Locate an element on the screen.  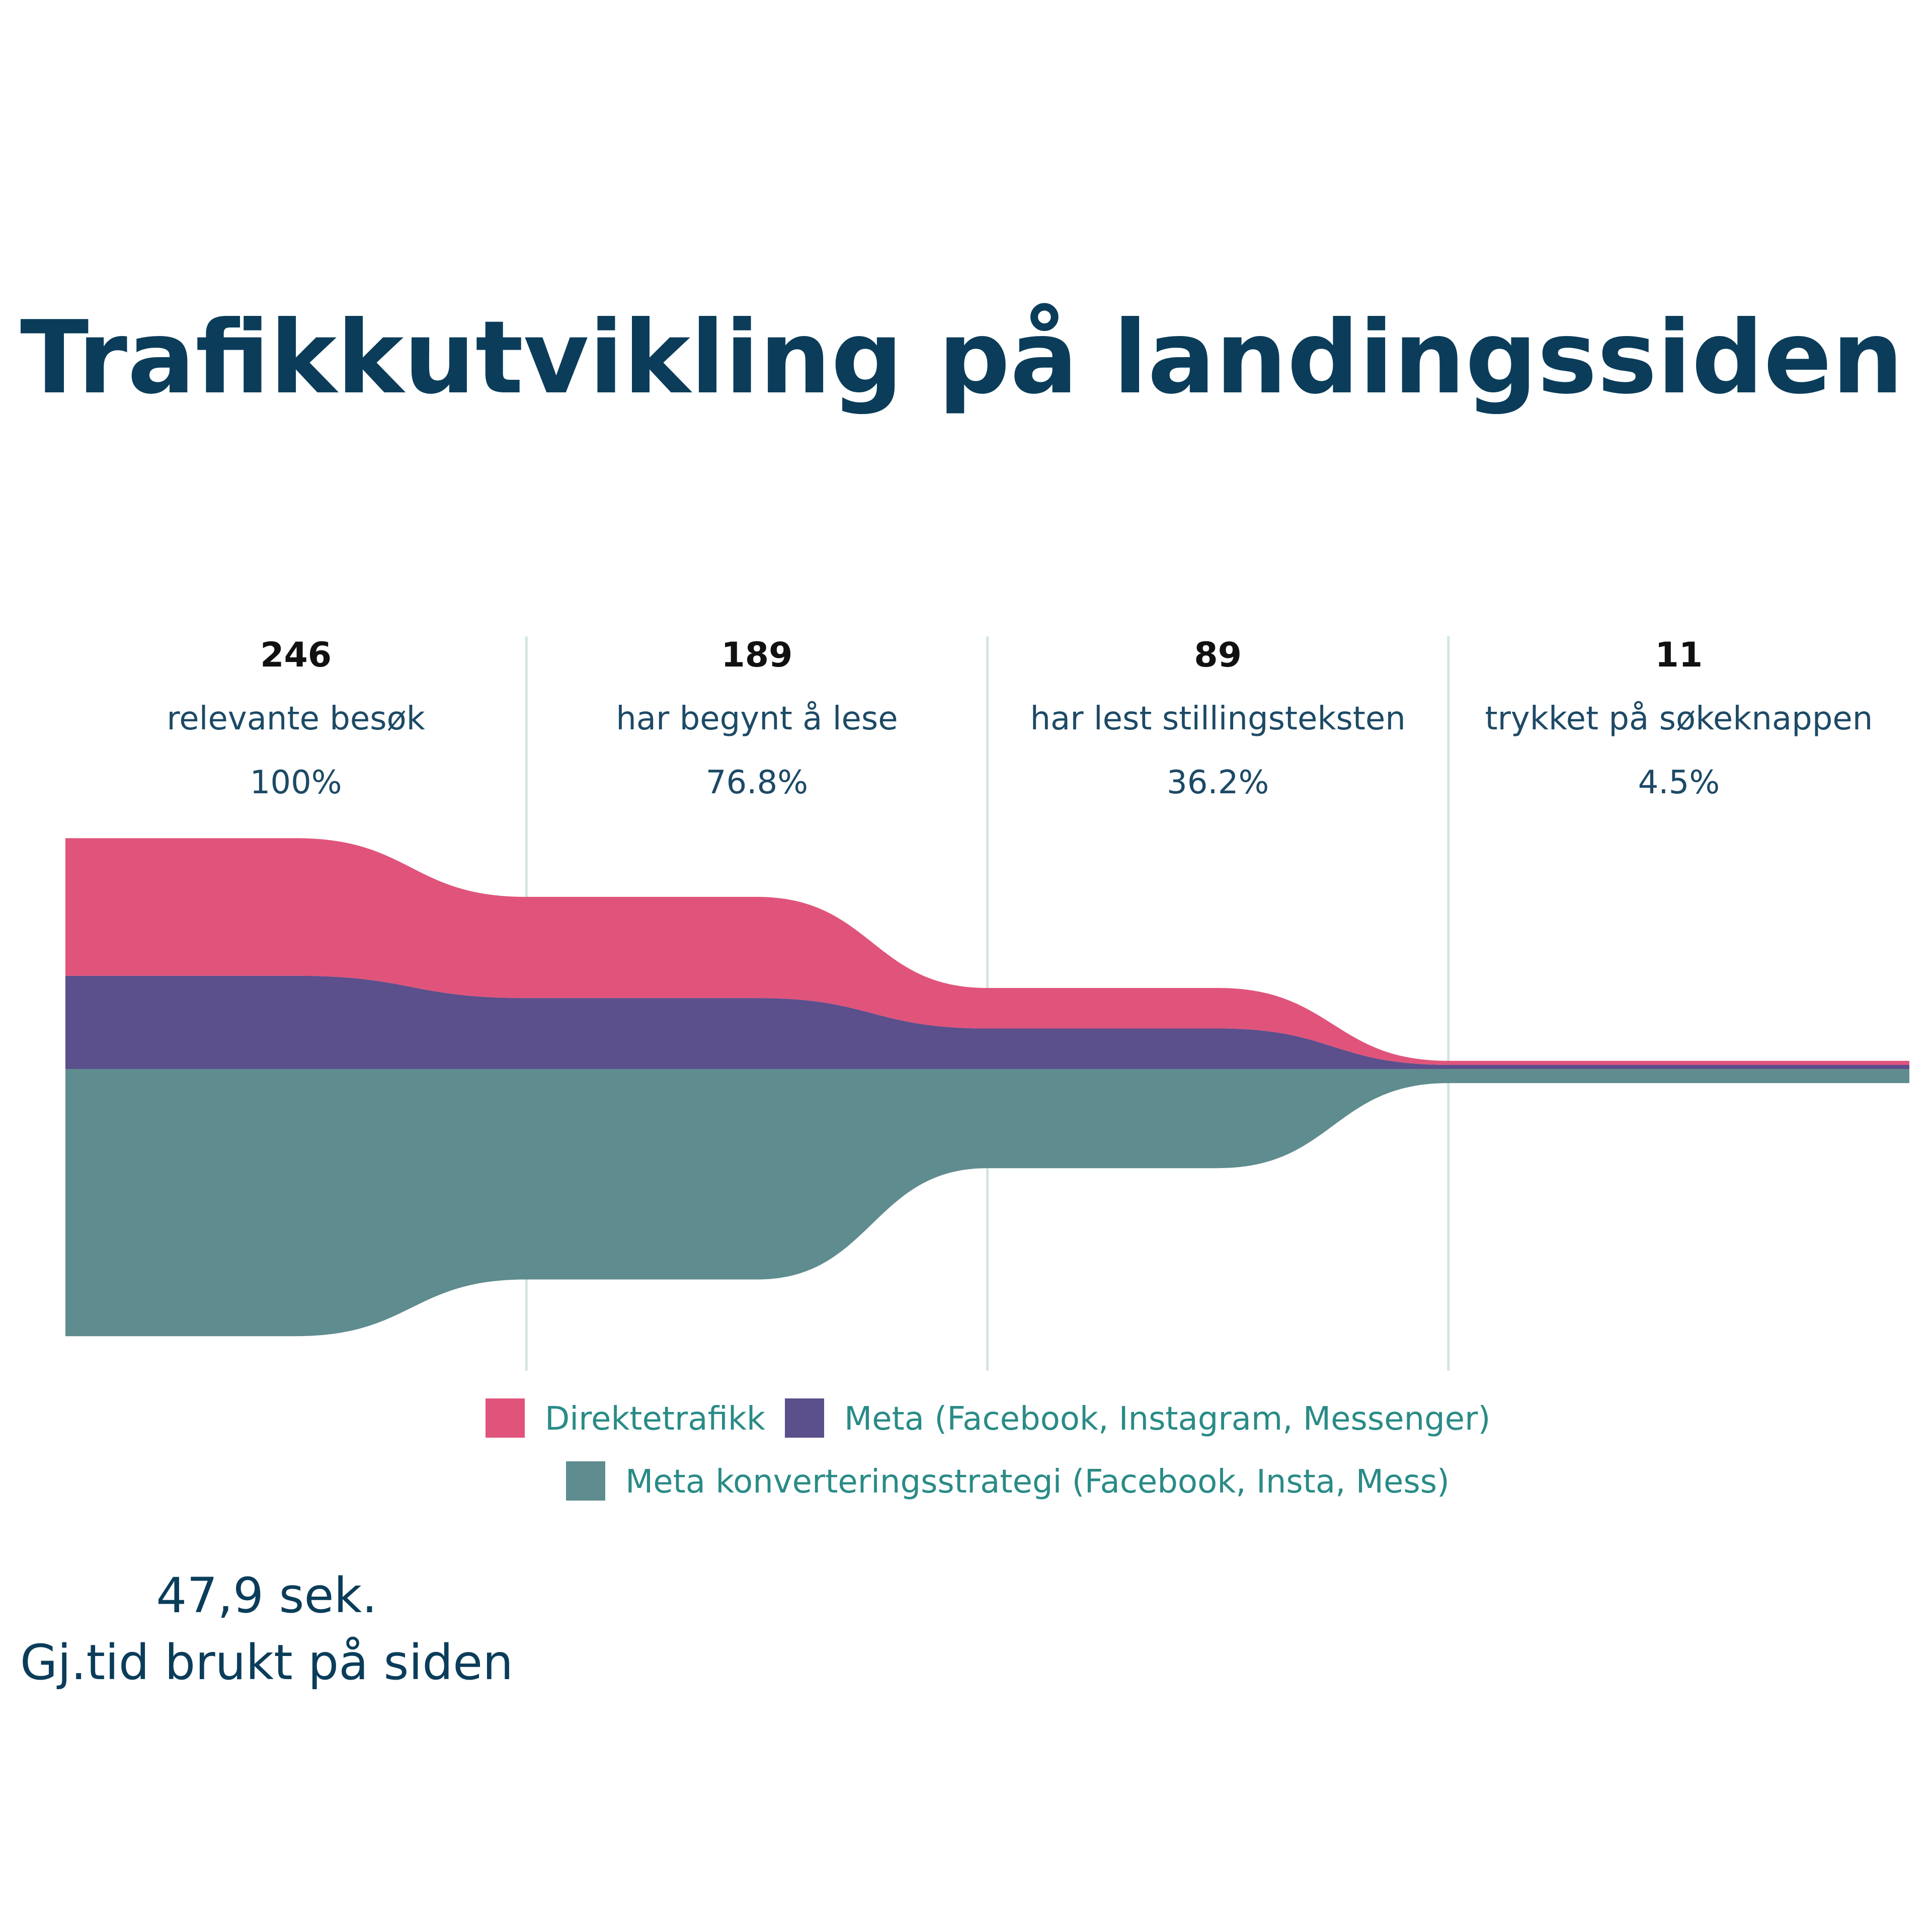
chart-title: Trafikkutvikling på landingssiden is located at coordinates (962, 358).